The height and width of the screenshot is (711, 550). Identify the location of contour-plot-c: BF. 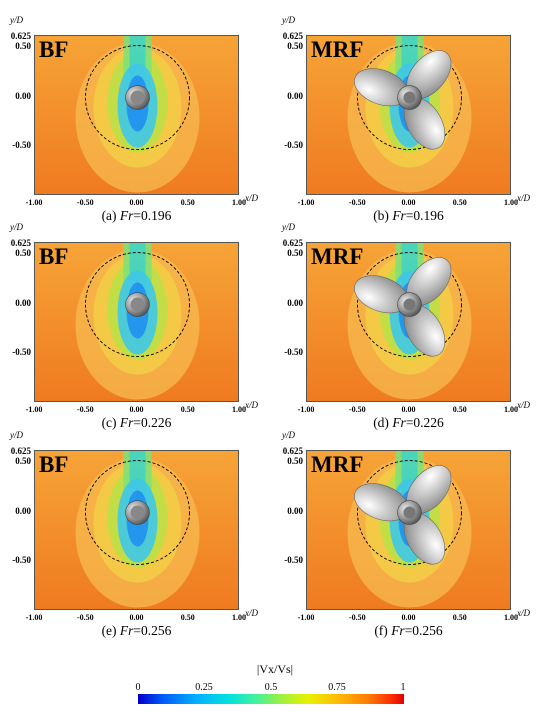
(136, 322).